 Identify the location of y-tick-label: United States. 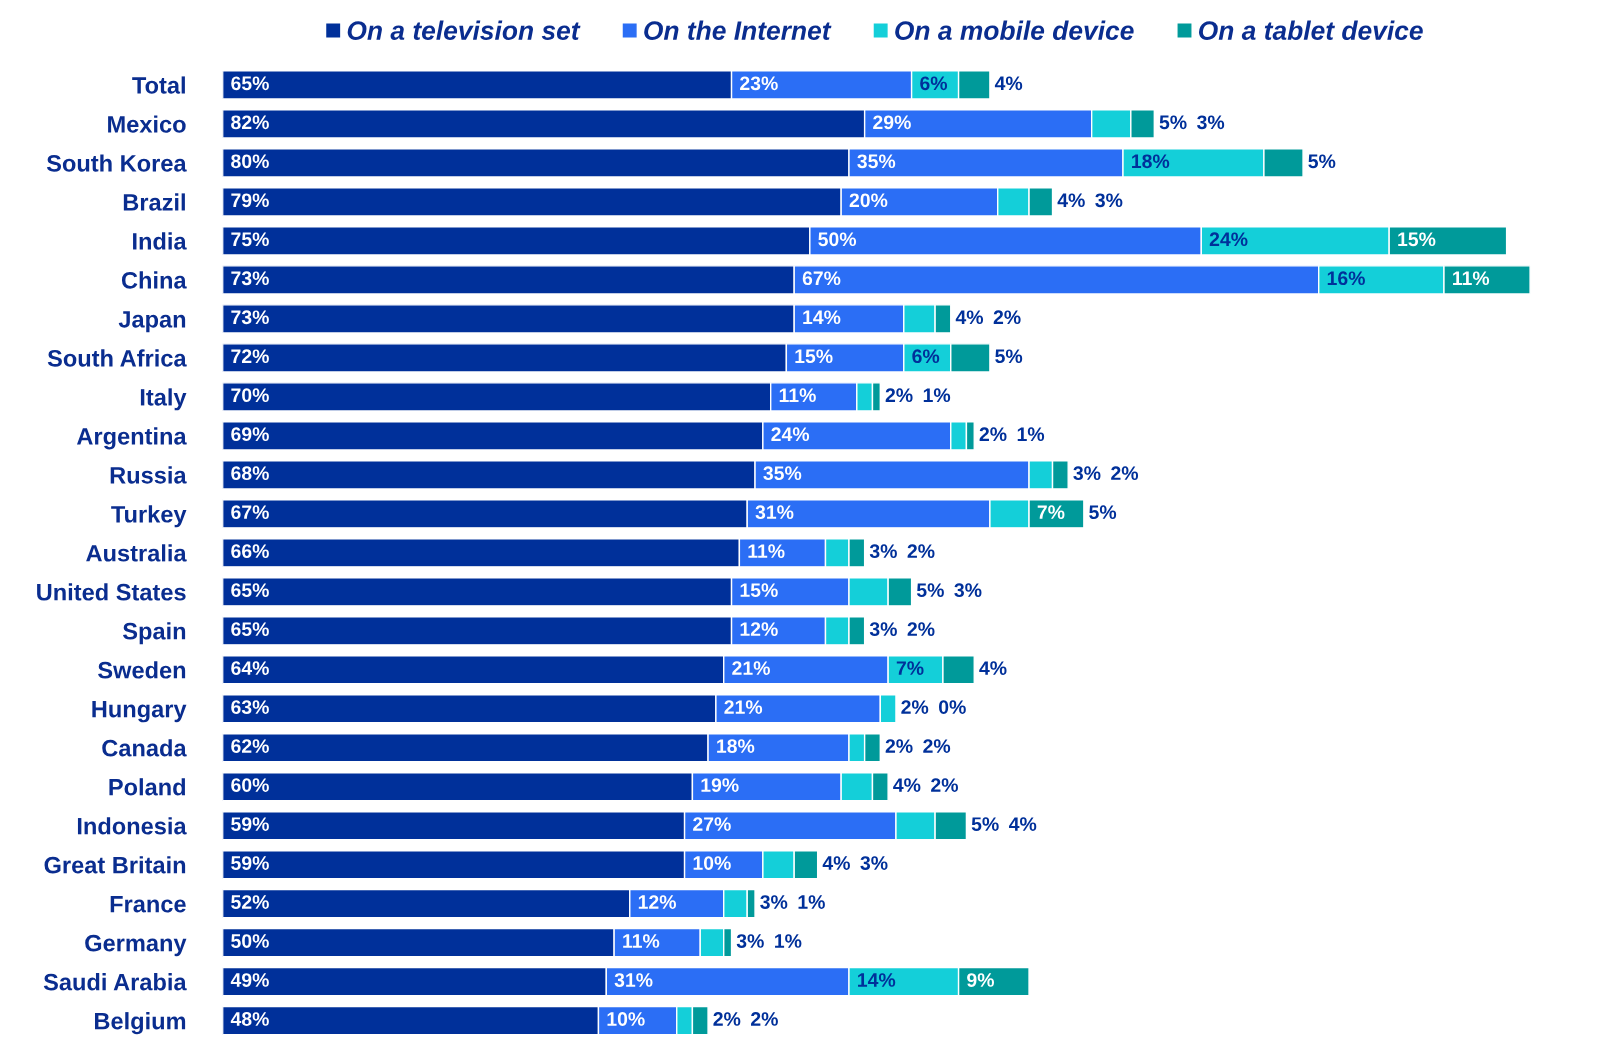
(111, 592).